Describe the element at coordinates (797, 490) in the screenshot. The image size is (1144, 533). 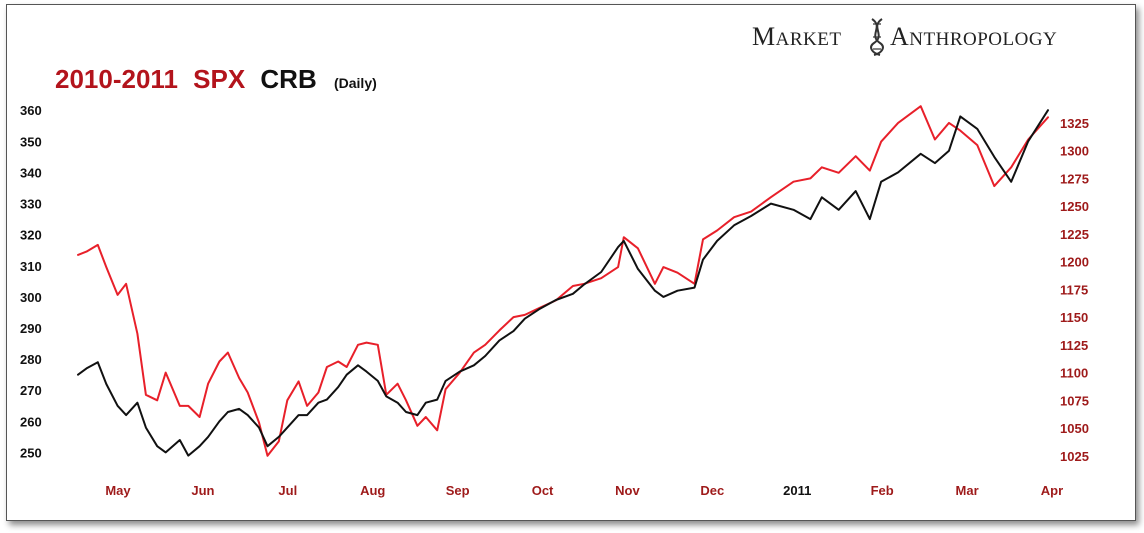
I see `x-tick-label: 2011` at that location.